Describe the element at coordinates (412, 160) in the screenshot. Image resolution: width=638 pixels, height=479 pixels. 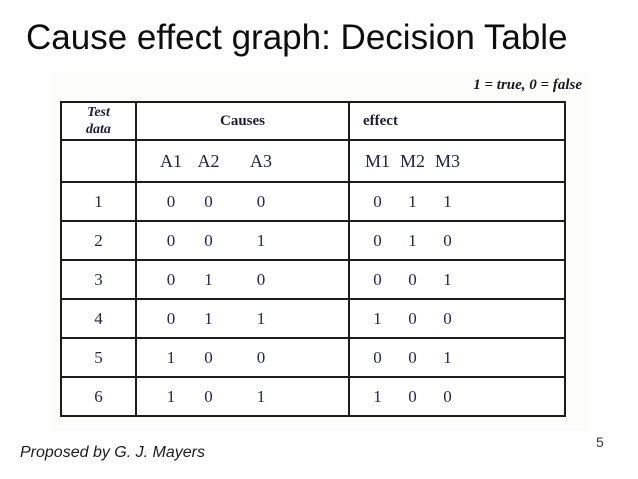
I see `column-label-m2: M2` at that location.